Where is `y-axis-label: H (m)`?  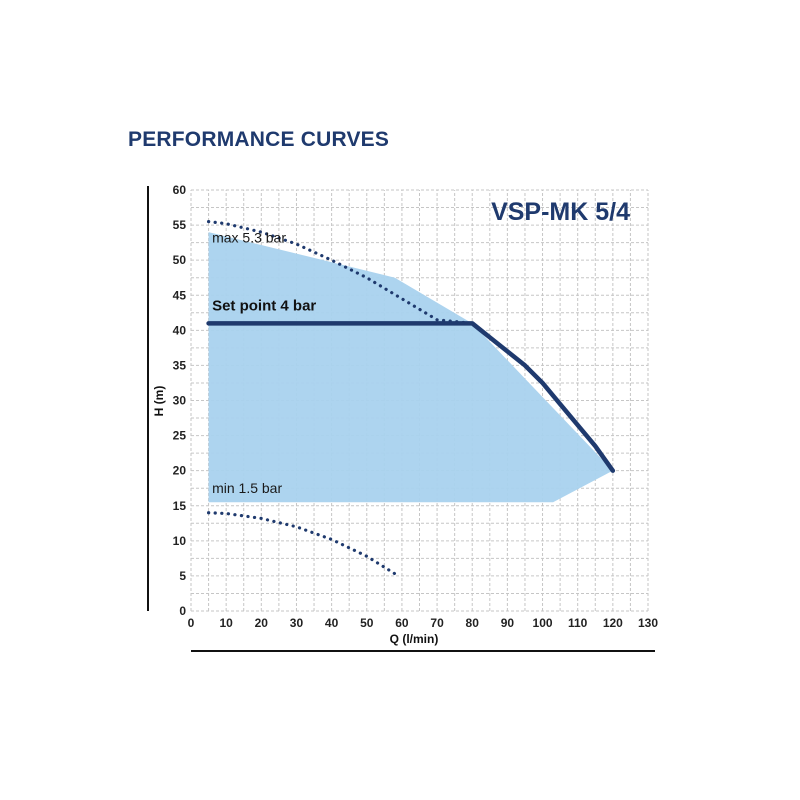 y-axis-label: H (m) is located at coordinates (159, 401).